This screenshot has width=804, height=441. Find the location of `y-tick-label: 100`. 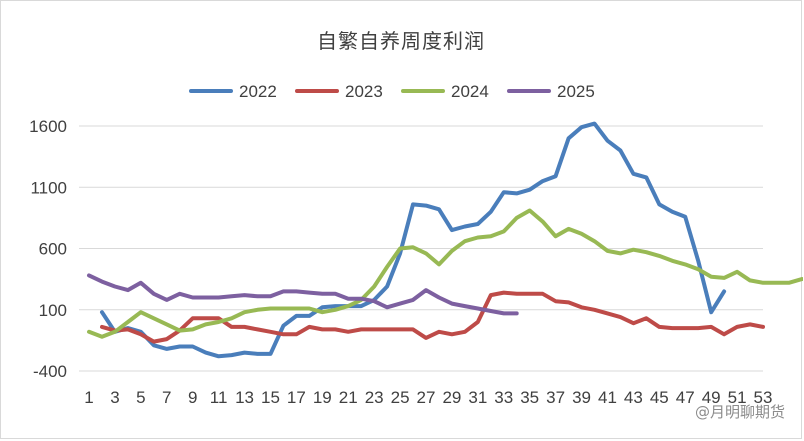

y-tick-label: 100 is located at coordinates (53, 310).